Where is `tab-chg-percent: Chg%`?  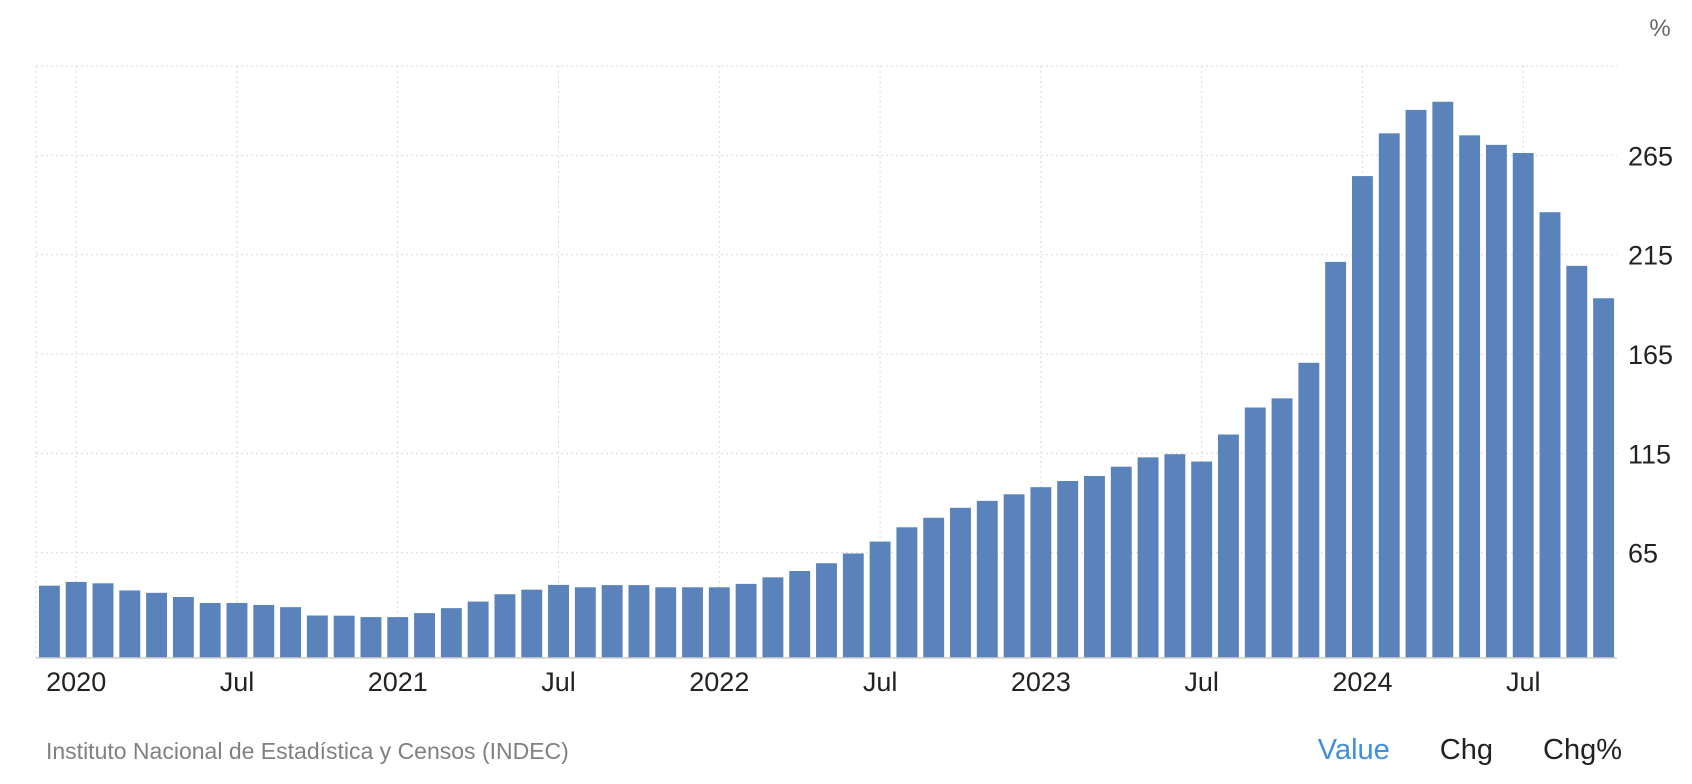 tab-chg-percent: Chg% is located at coordinates (1582, 750).